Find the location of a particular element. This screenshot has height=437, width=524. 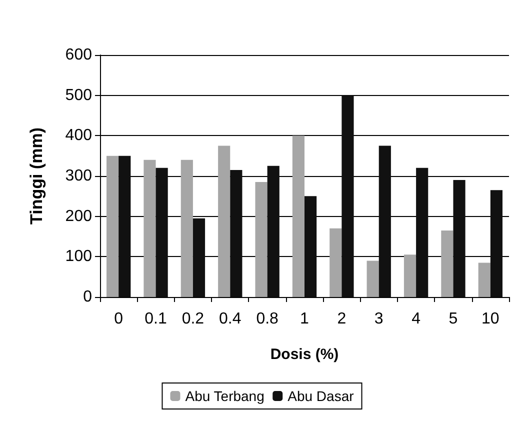

x-tick-label: 2 is located at coordinates (341, 319).